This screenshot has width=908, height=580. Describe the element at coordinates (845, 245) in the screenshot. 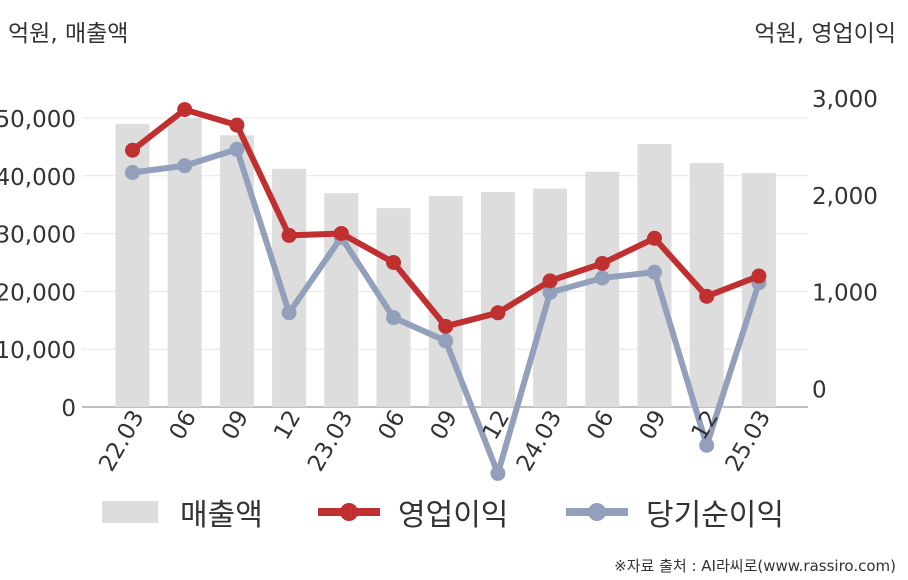

I see `right-axis-ticks: 0 1,000 2,000 3,000` at that location.